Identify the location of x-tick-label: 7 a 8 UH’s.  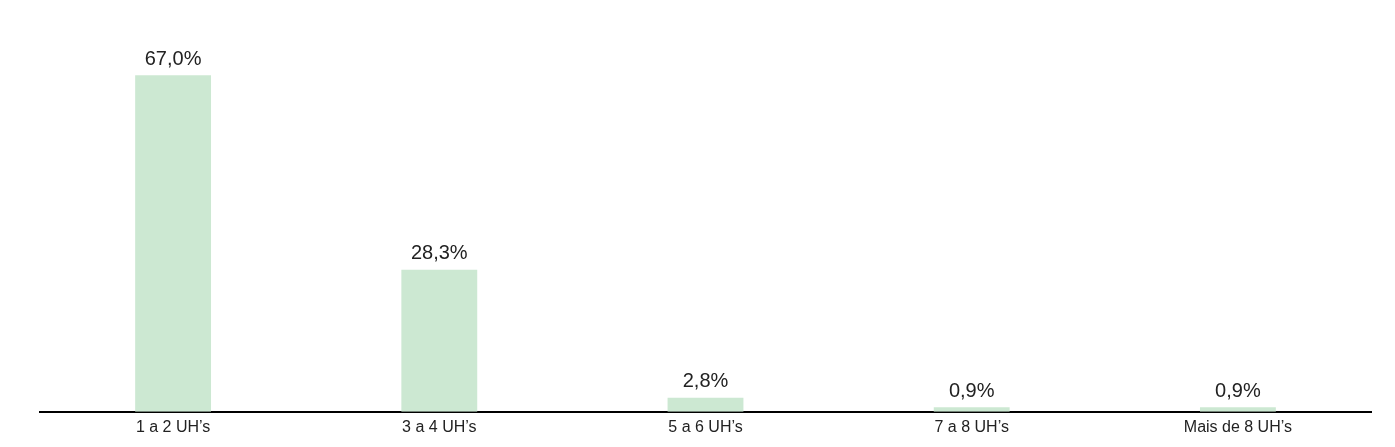
(971, 426).